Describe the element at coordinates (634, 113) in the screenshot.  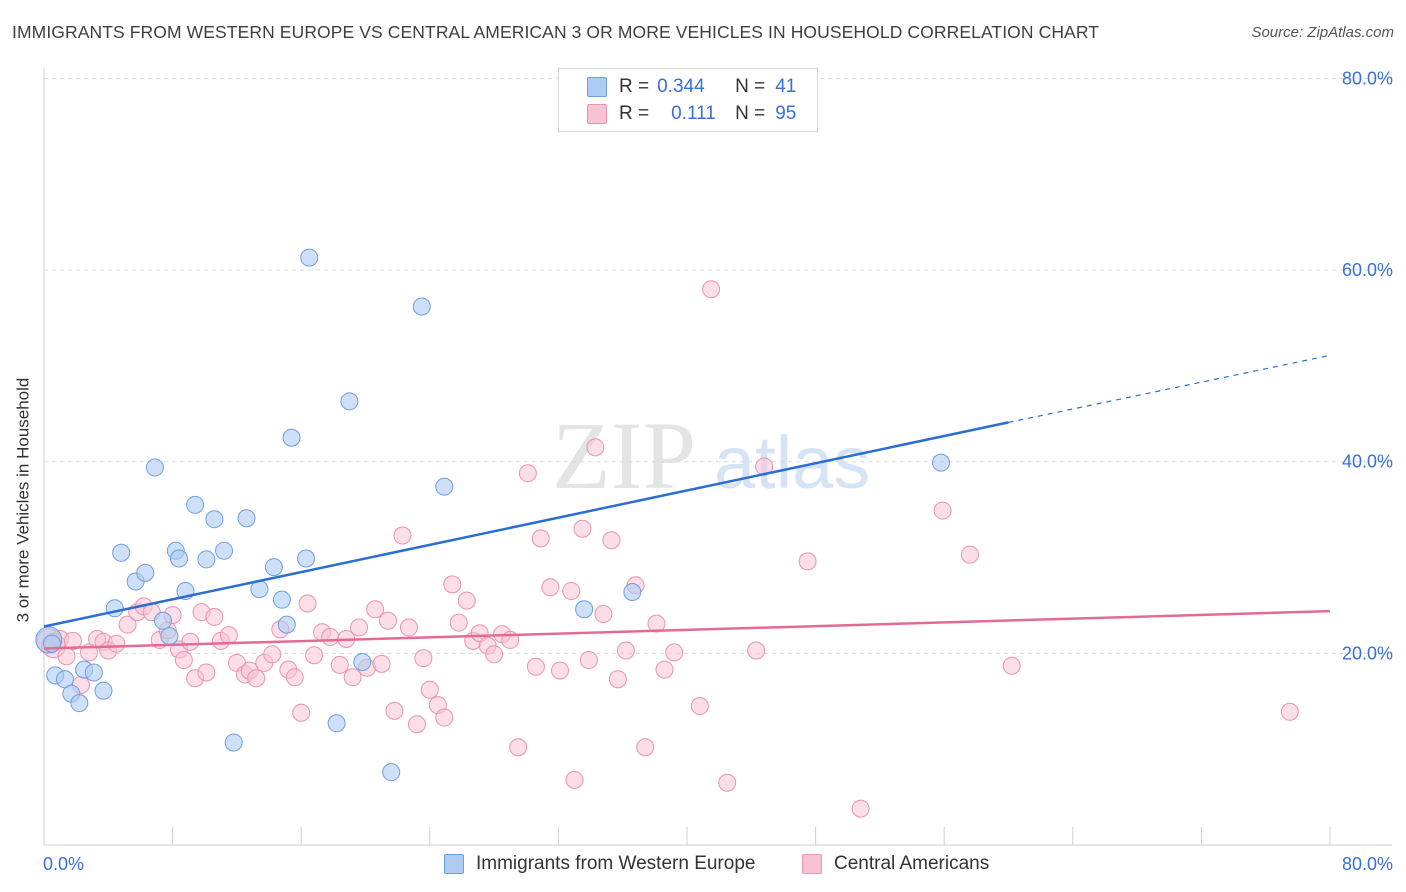
I see `legend-r-label: R =` at that location.